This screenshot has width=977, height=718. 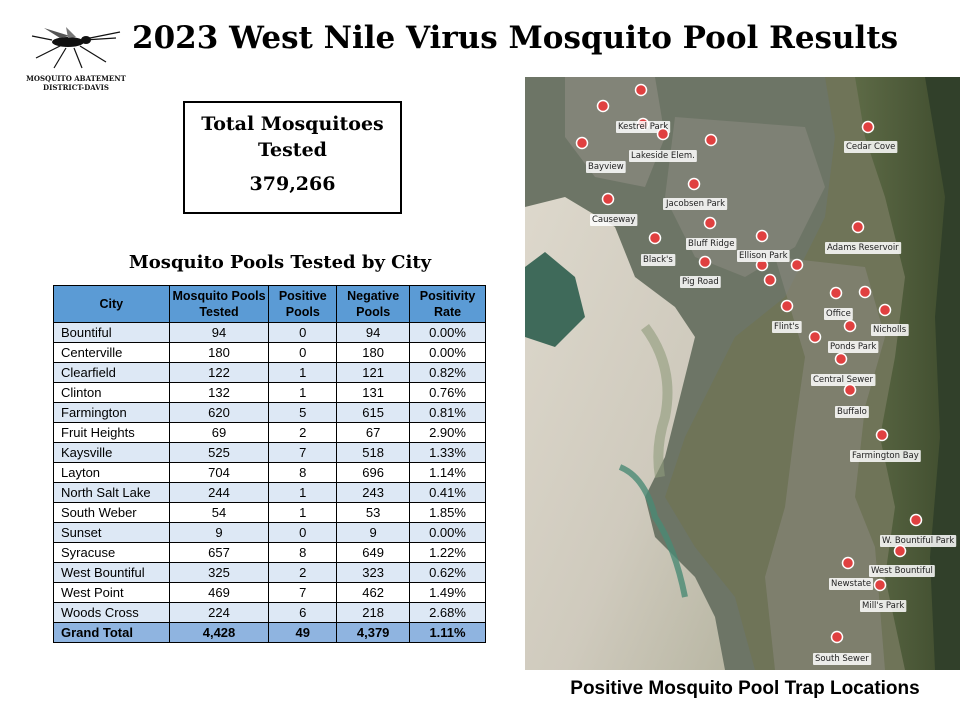 I want to click on trap-label: Pig Road, so click(x=700, y=282).